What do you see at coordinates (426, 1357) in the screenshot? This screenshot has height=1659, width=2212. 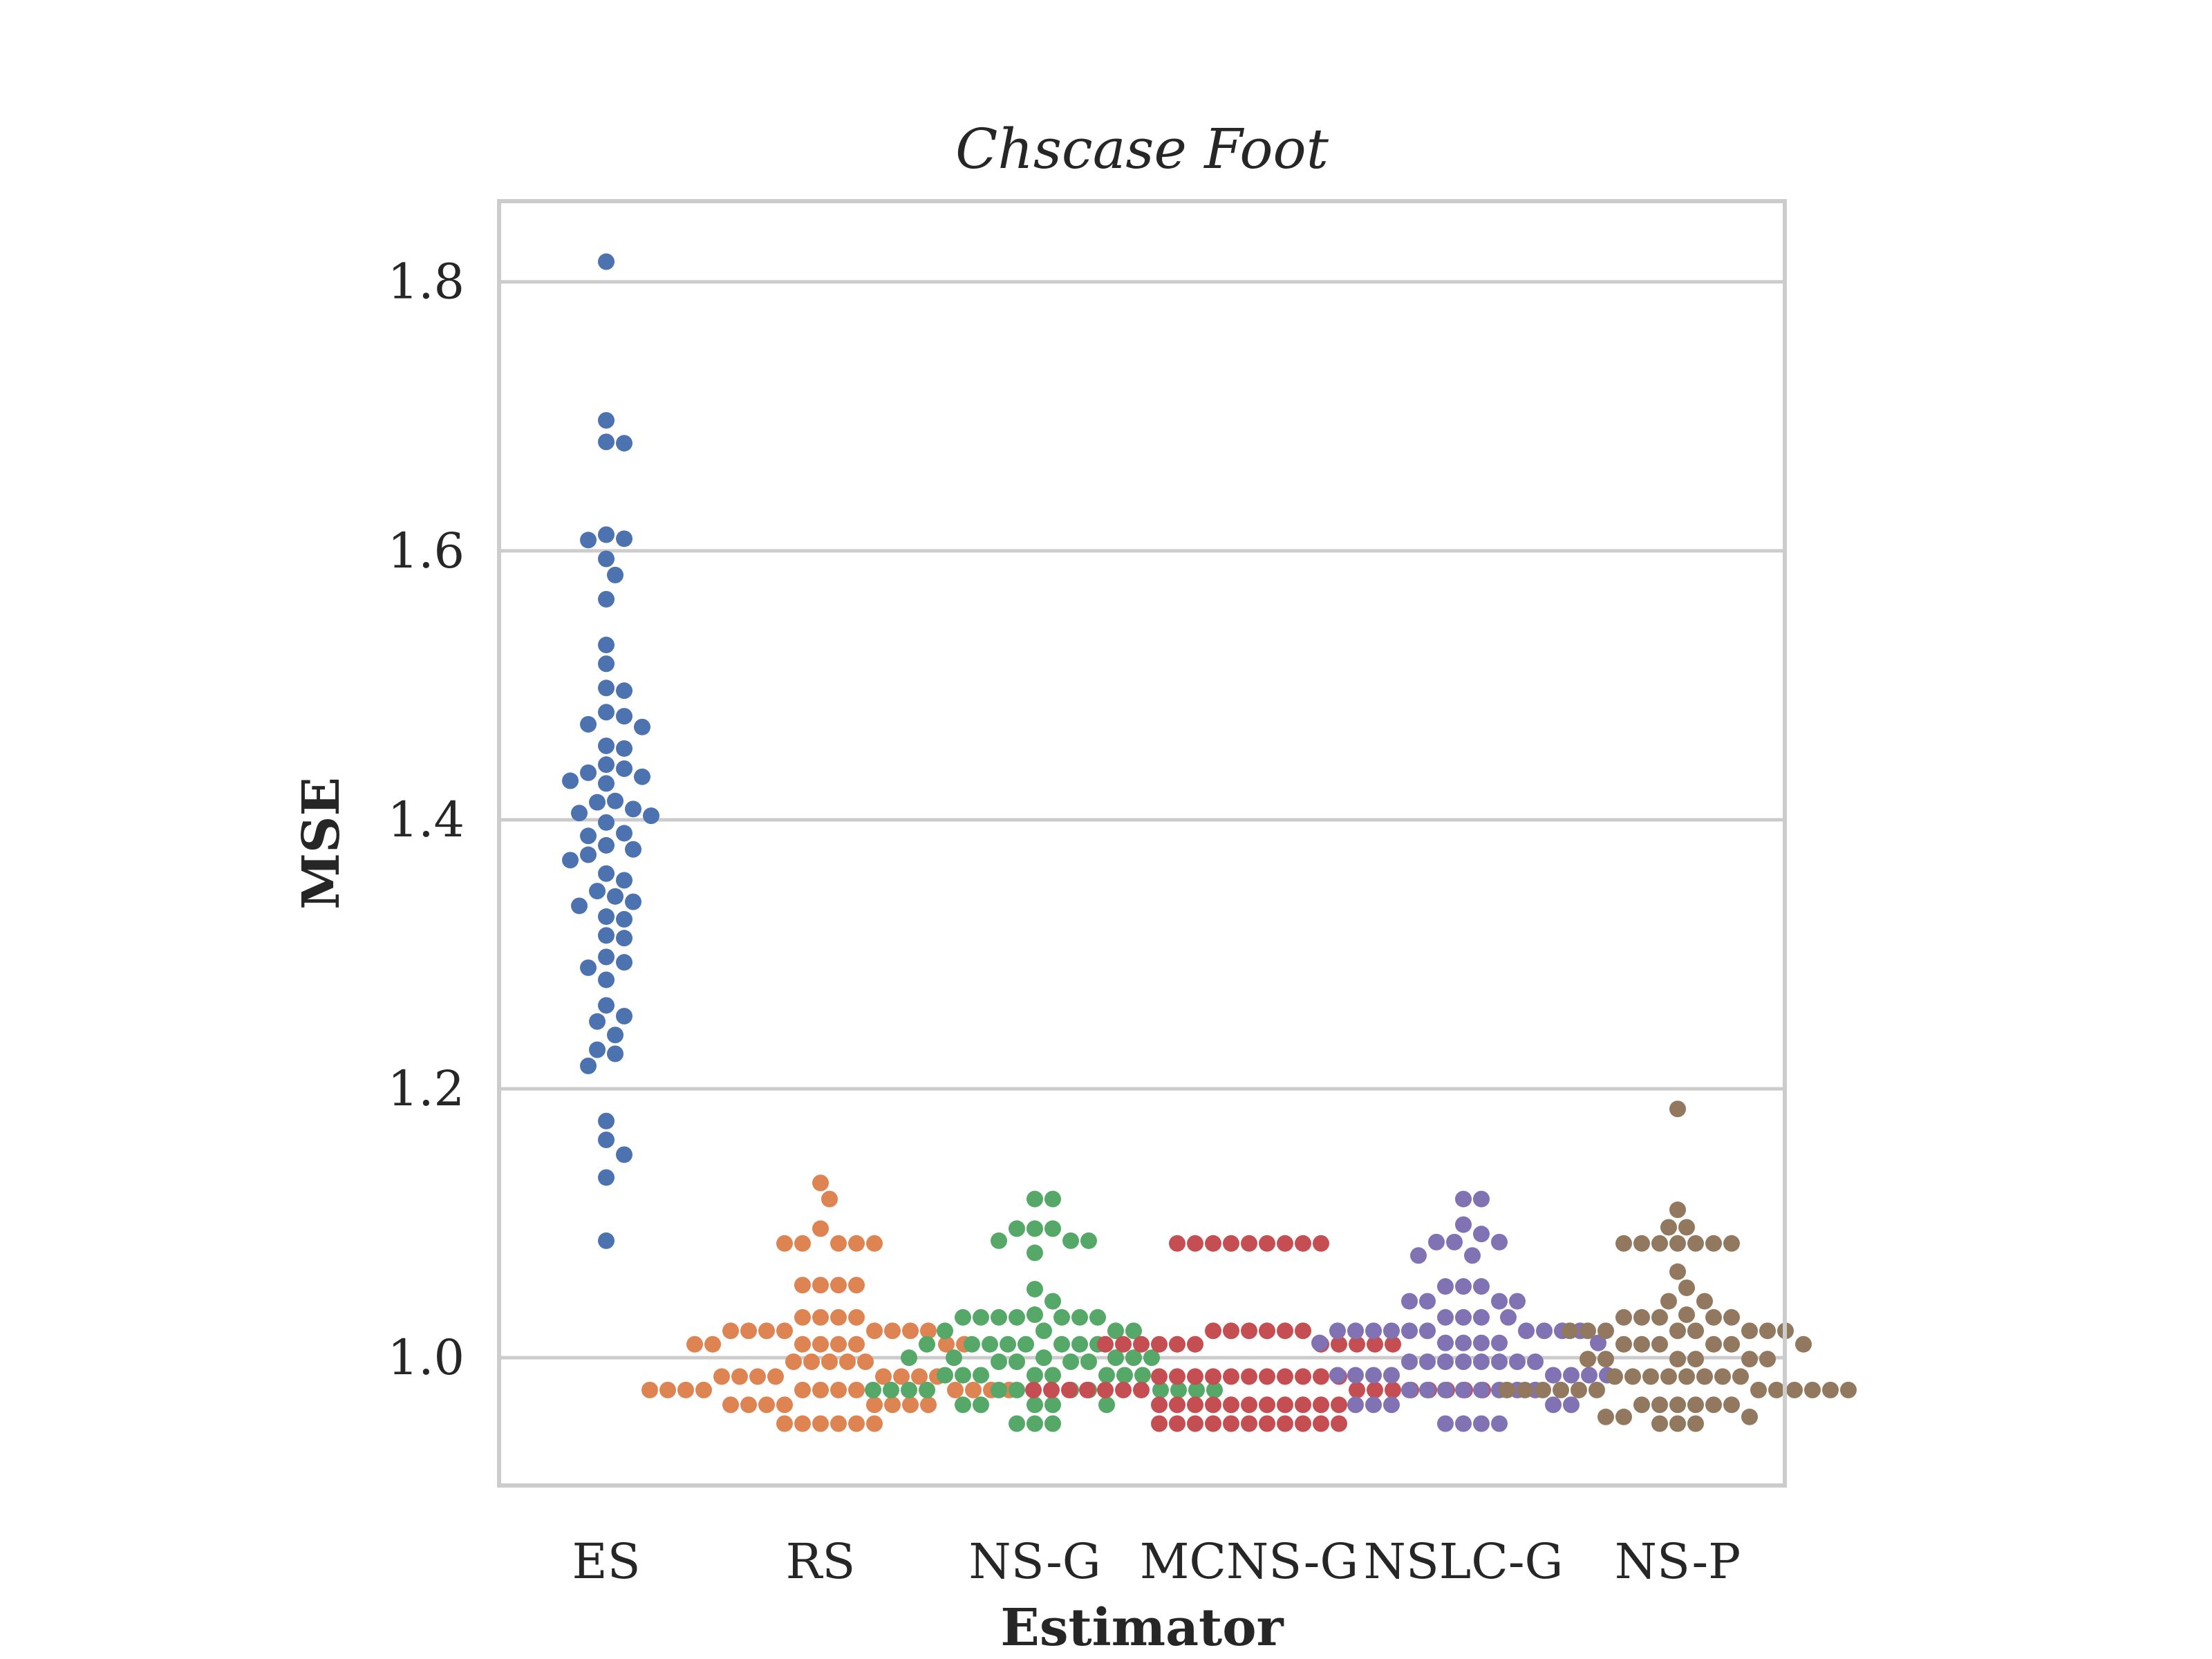 I see `y-tick-label: 1.0` at bounding box center [426, 1357].